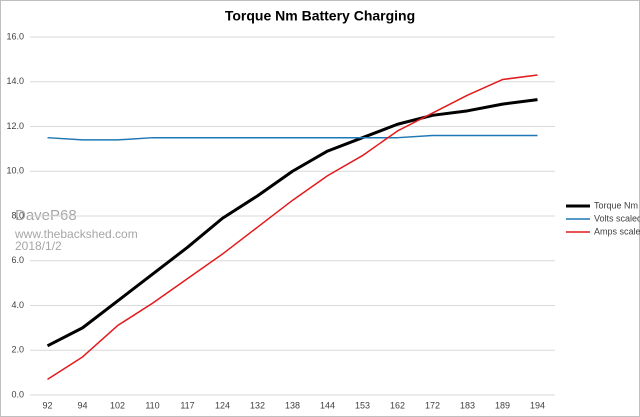 Image resolution: width=640 pixels, height=417 pixels. Describe the element at coordinates (502, 405) in the screenshot. I see `x-tick-label: 189` at that location.